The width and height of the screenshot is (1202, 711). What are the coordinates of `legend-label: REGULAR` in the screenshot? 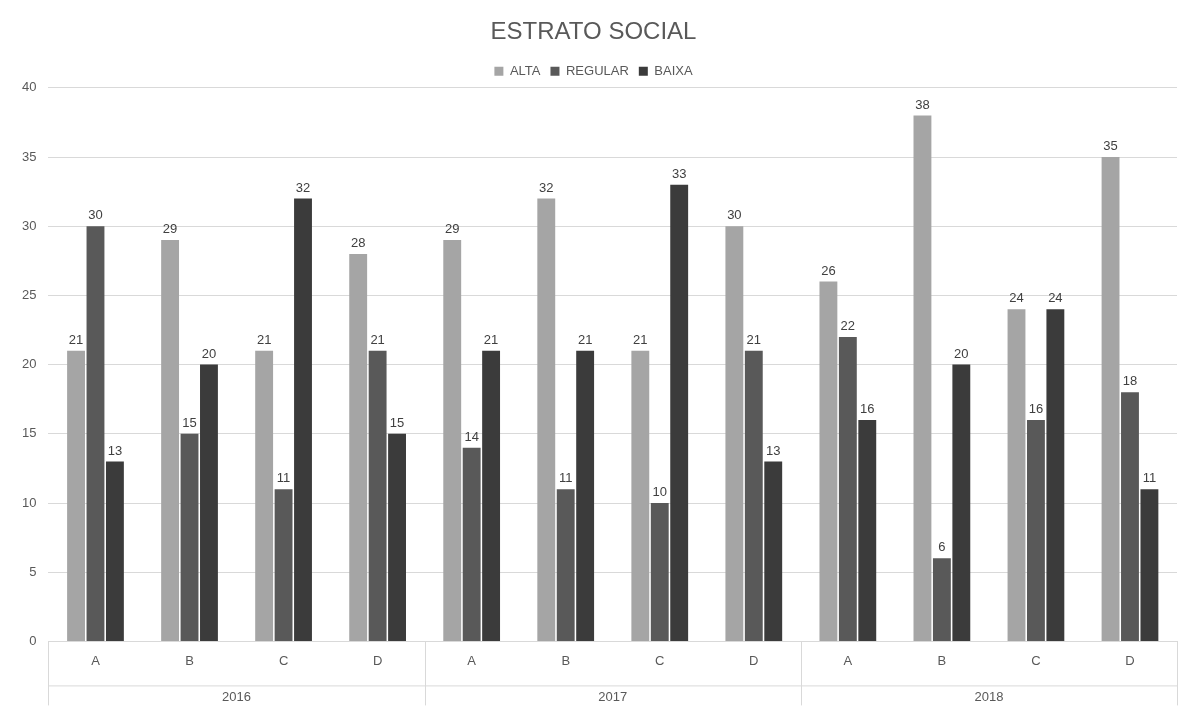 It's located at (597, 70).